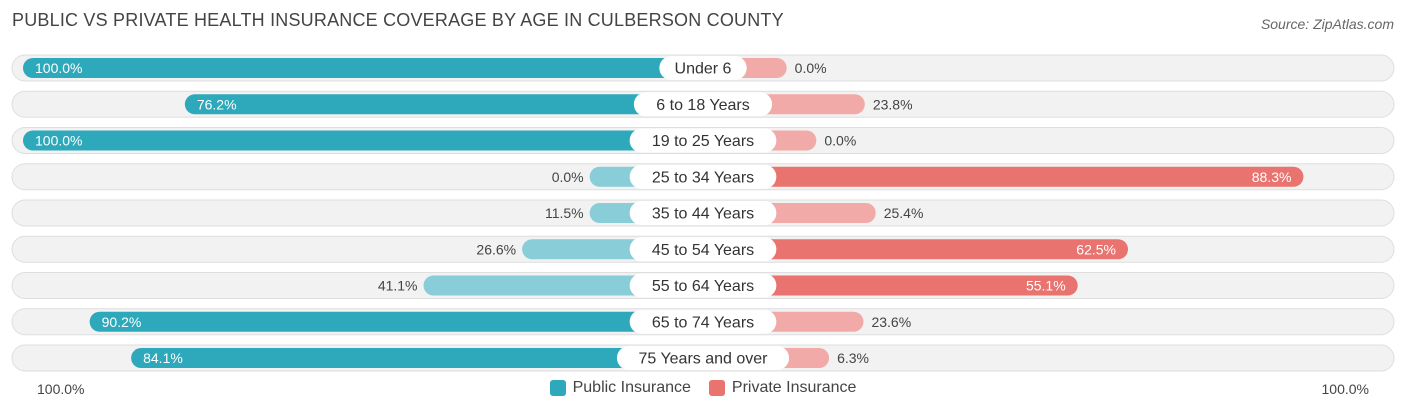 The height and width of the screenshot is (413, 1406). Describe the element at coordinates (631, 387) in the screenshot. I see `legend-label-public: Public Insurance` at that location.